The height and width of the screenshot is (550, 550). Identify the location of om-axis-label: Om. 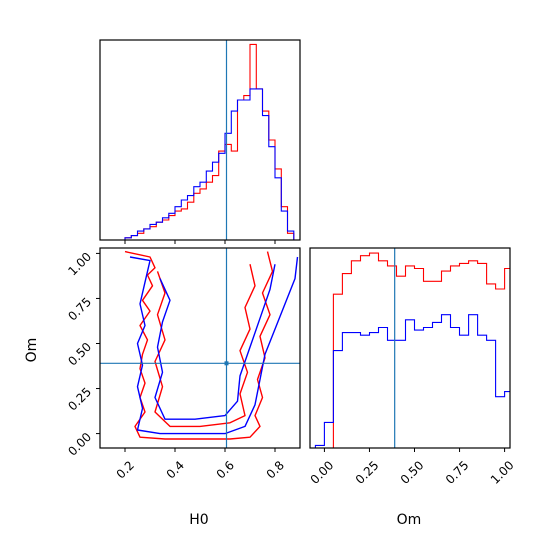
(409, 520).